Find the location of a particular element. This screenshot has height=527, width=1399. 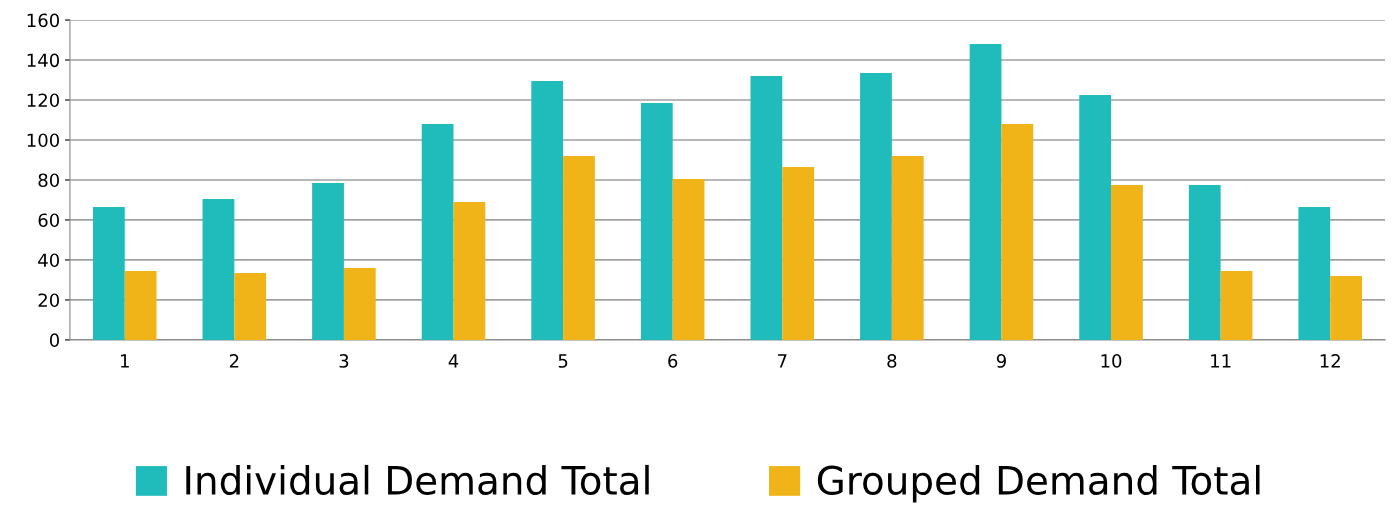

y-tick-label: 120 is located at coordinates (43, 100).